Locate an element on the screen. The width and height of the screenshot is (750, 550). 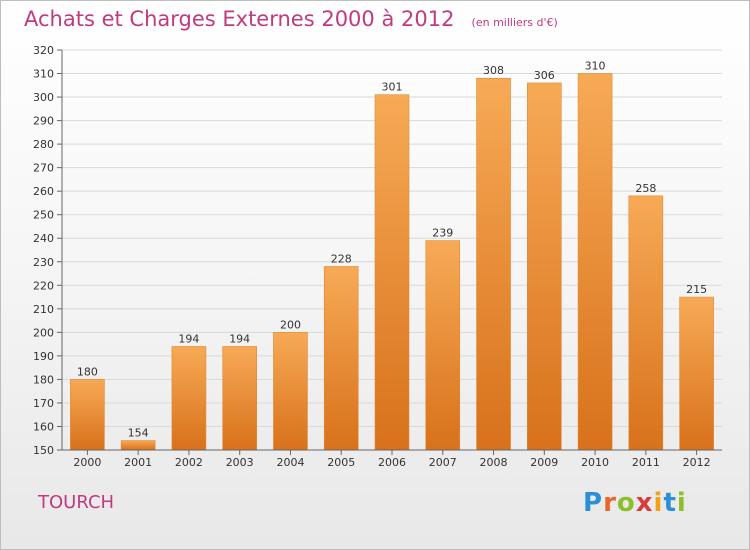
x-tick-label-2009: 2009 is located at coordinates (544, 462).